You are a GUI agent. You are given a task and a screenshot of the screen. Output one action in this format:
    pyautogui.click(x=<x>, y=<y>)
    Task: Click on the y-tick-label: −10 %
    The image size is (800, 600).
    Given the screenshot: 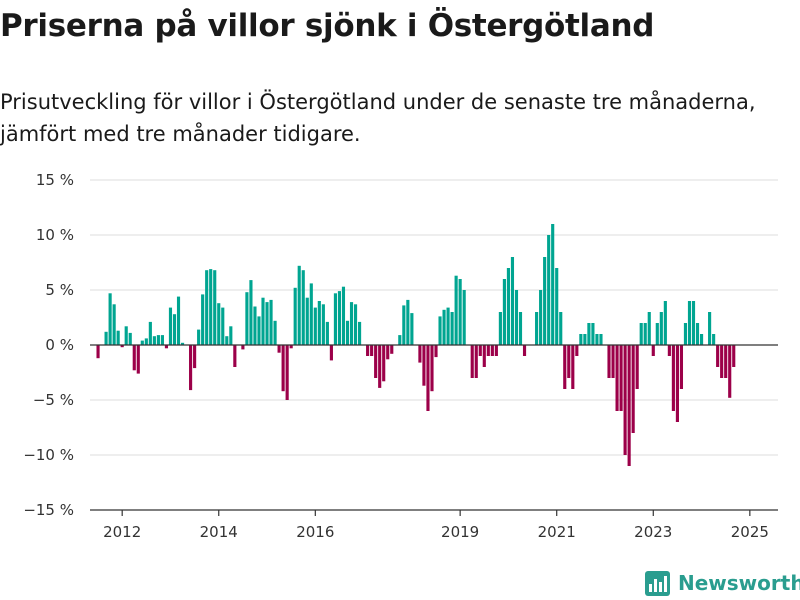 What is the action you would take?
    pyautogui.click(x=48, y=455)
    